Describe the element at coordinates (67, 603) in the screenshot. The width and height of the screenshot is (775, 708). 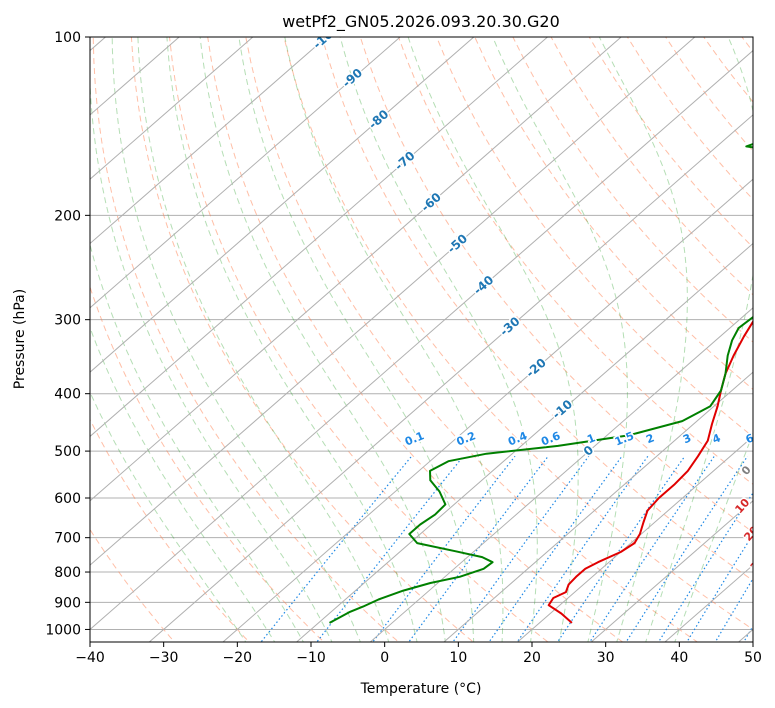
I see `y-tick-label: 900` at that location.